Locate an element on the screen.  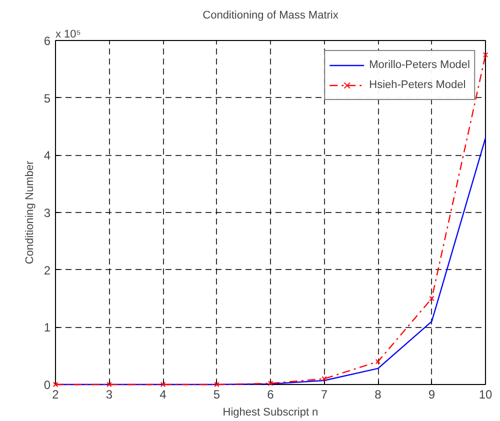
y-tick-label: 2 is located at coordinates (47, 270).